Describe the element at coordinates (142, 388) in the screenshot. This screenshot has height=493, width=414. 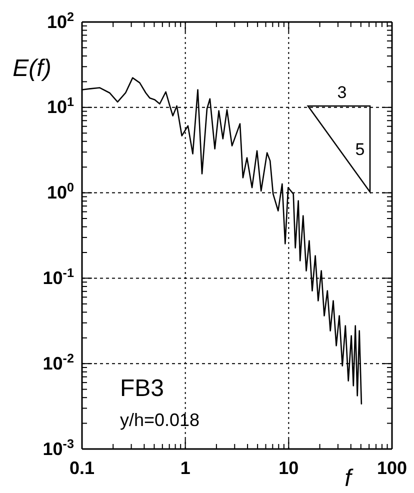
I see `annotation: FB3` at that location.